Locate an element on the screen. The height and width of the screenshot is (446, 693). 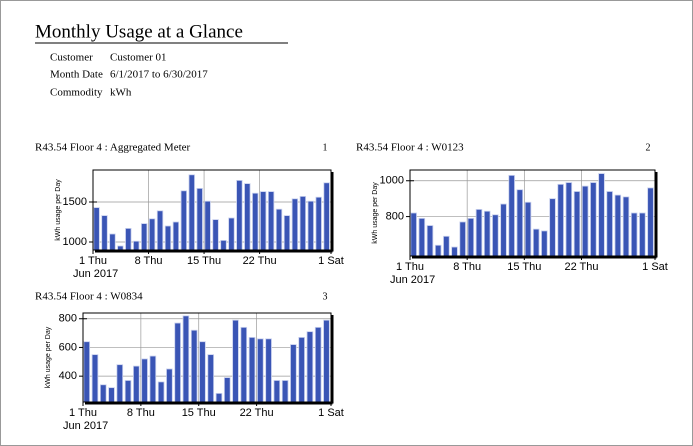
panel-number: 1 is located at coordinates (325, 147).